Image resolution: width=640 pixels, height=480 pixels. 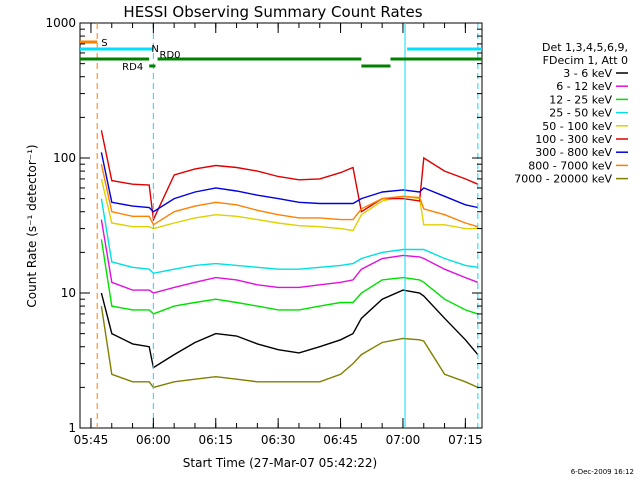 I want to click on y-tick-label: 1, so click(x=72, y=428).